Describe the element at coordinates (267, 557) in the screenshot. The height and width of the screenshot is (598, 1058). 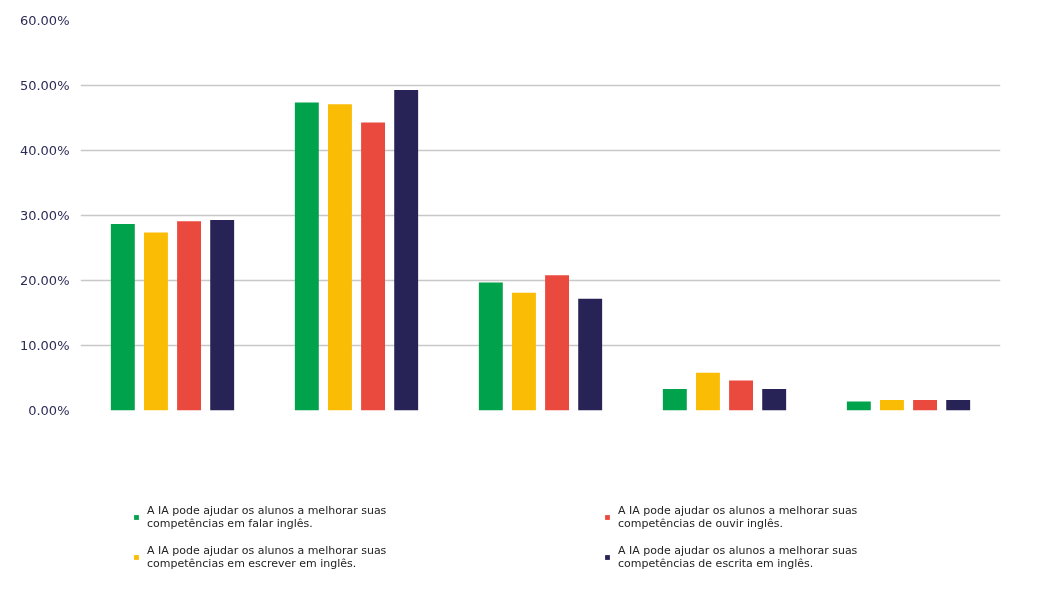
I see `legend-label: A IA pode ajudar os alunos a melhorar suas competências em escrever em inglês.` at that location.